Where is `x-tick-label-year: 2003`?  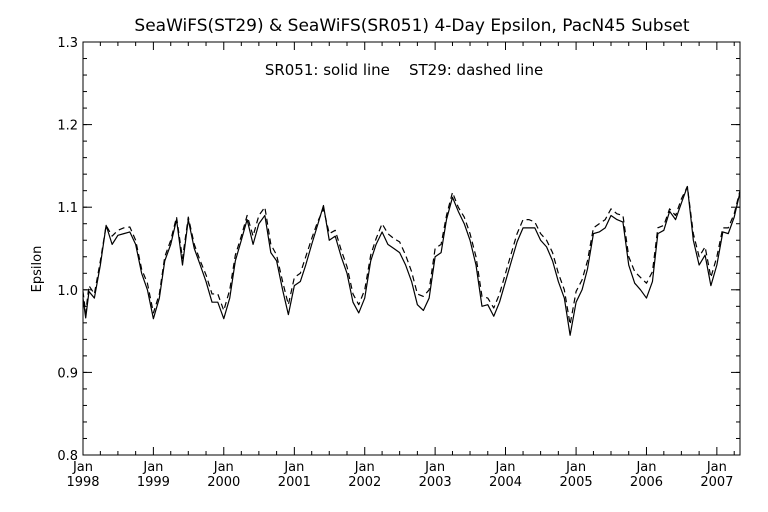
x-tick-label-year: 2003 is located at coordinates (435, 482).